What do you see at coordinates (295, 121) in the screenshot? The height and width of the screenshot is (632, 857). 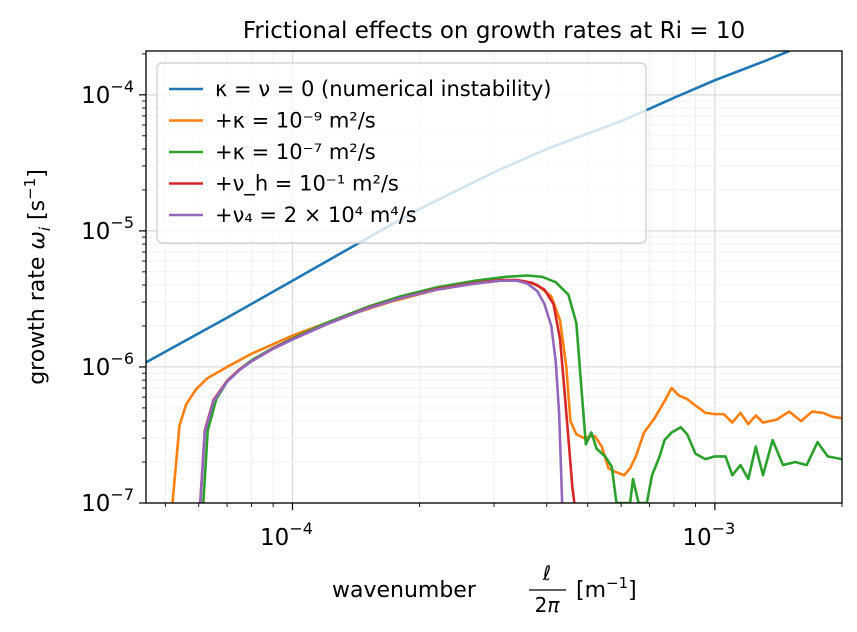 I see `legend-label-1: +κ = 10⁻⁹ m²/s` at bounding box center [295, 121].